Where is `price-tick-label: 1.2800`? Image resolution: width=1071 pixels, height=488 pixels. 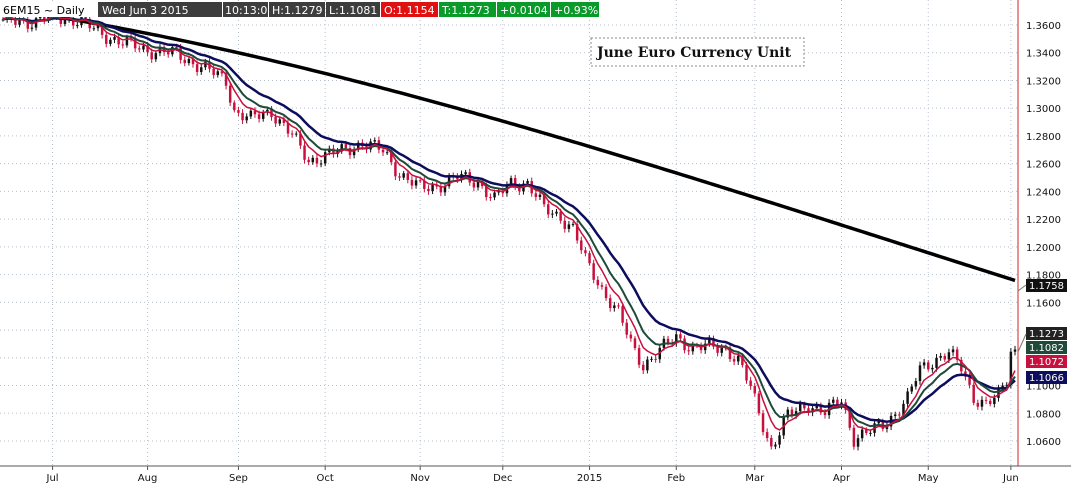
price-tick-label: 1.2800 is located at coordinates (1043, 137).